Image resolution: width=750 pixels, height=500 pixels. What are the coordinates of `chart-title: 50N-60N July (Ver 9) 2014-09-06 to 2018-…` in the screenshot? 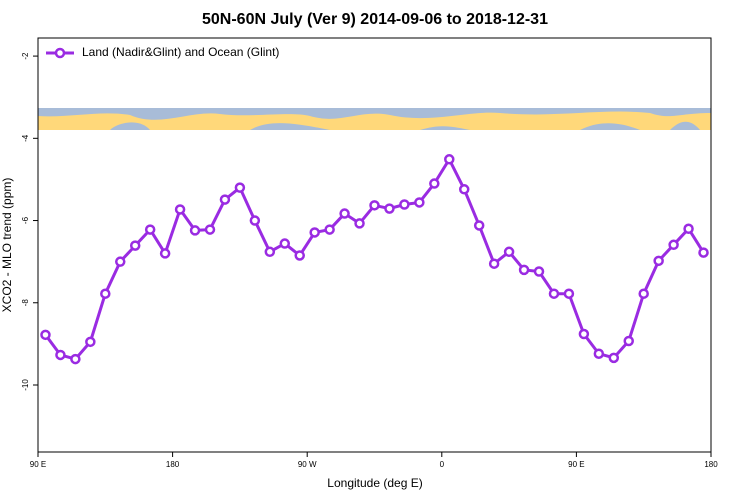 It's located at (375, 19).